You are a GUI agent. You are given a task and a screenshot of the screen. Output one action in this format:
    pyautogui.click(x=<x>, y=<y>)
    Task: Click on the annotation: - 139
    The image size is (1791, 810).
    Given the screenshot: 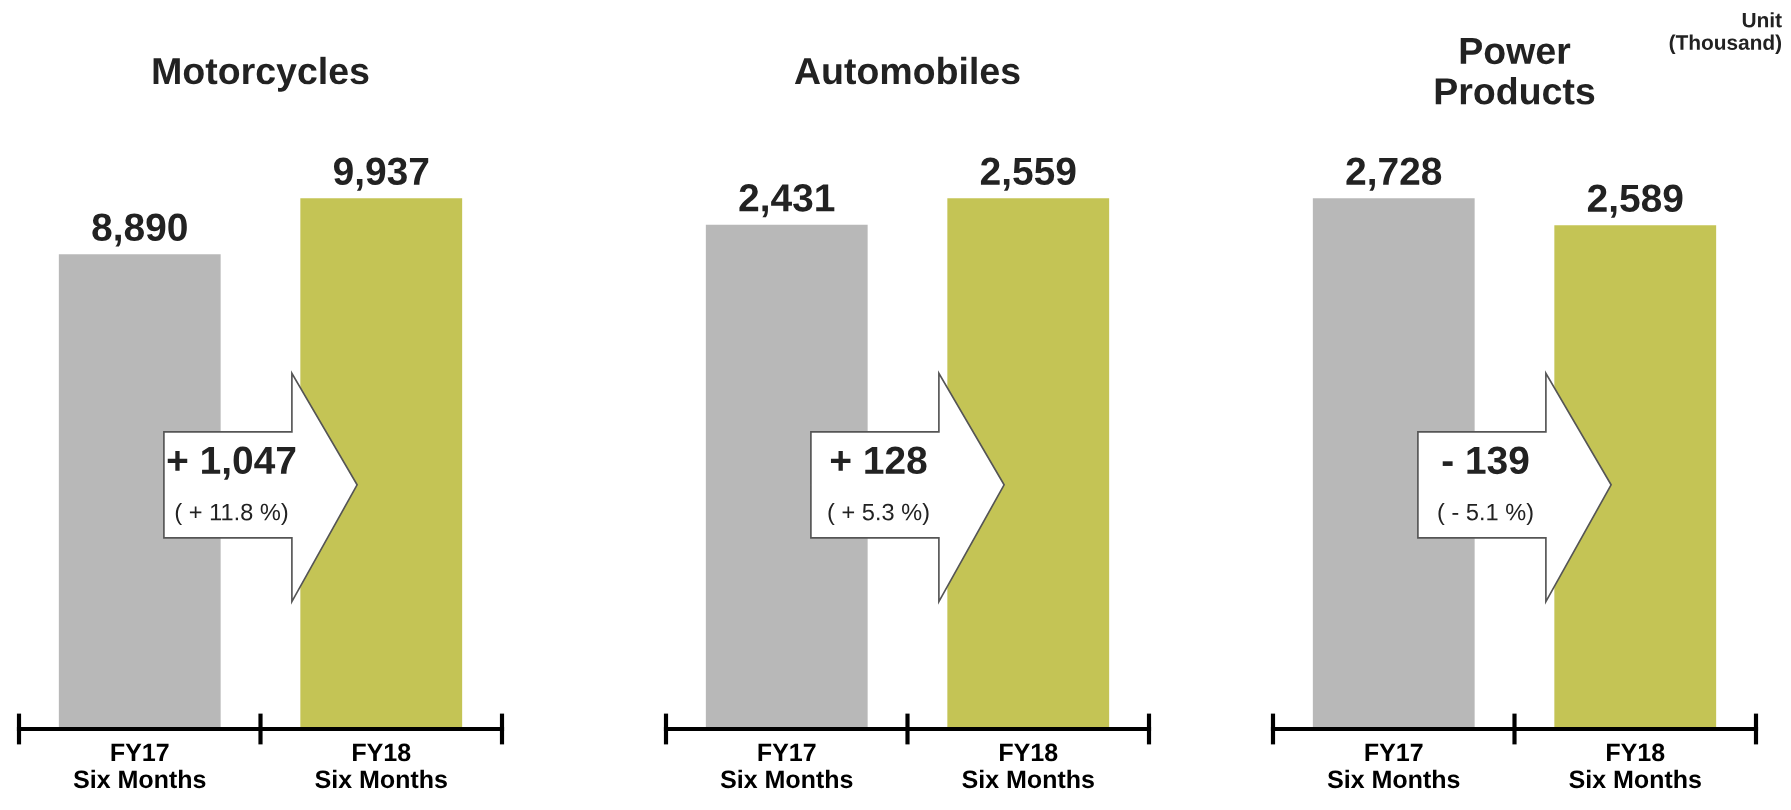 What is the action you would take?
    pyautogui.click(x=1485, y=460)
    